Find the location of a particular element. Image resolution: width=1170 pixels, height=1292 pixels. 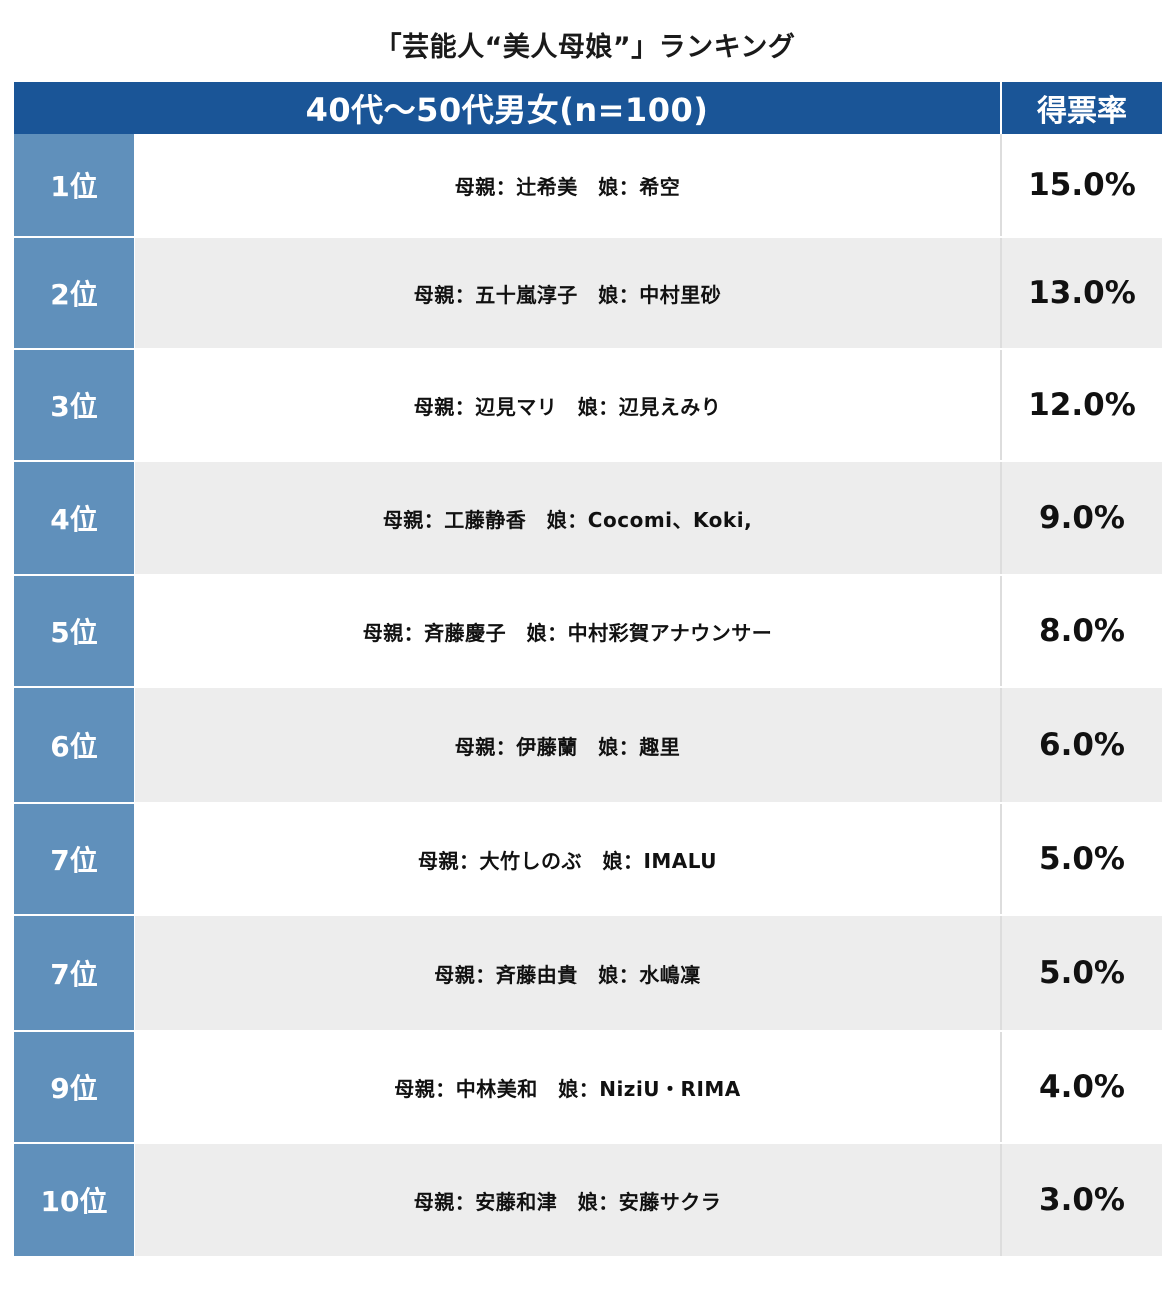

rate-cell: 12.0% is located at coordinates (1082, 405).